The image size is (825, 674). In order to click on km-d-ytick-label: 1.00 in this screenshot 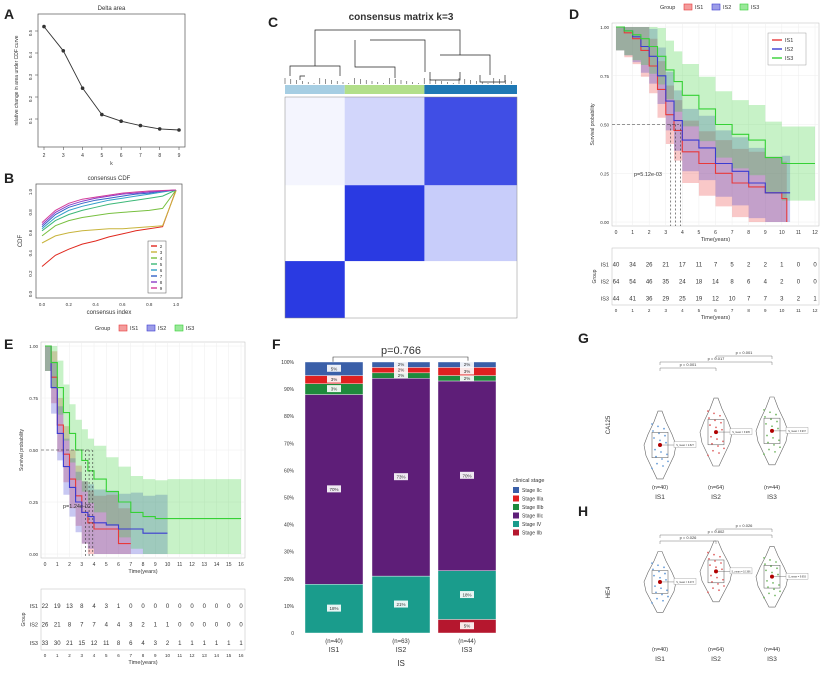, I will do `click(604, 27)`.